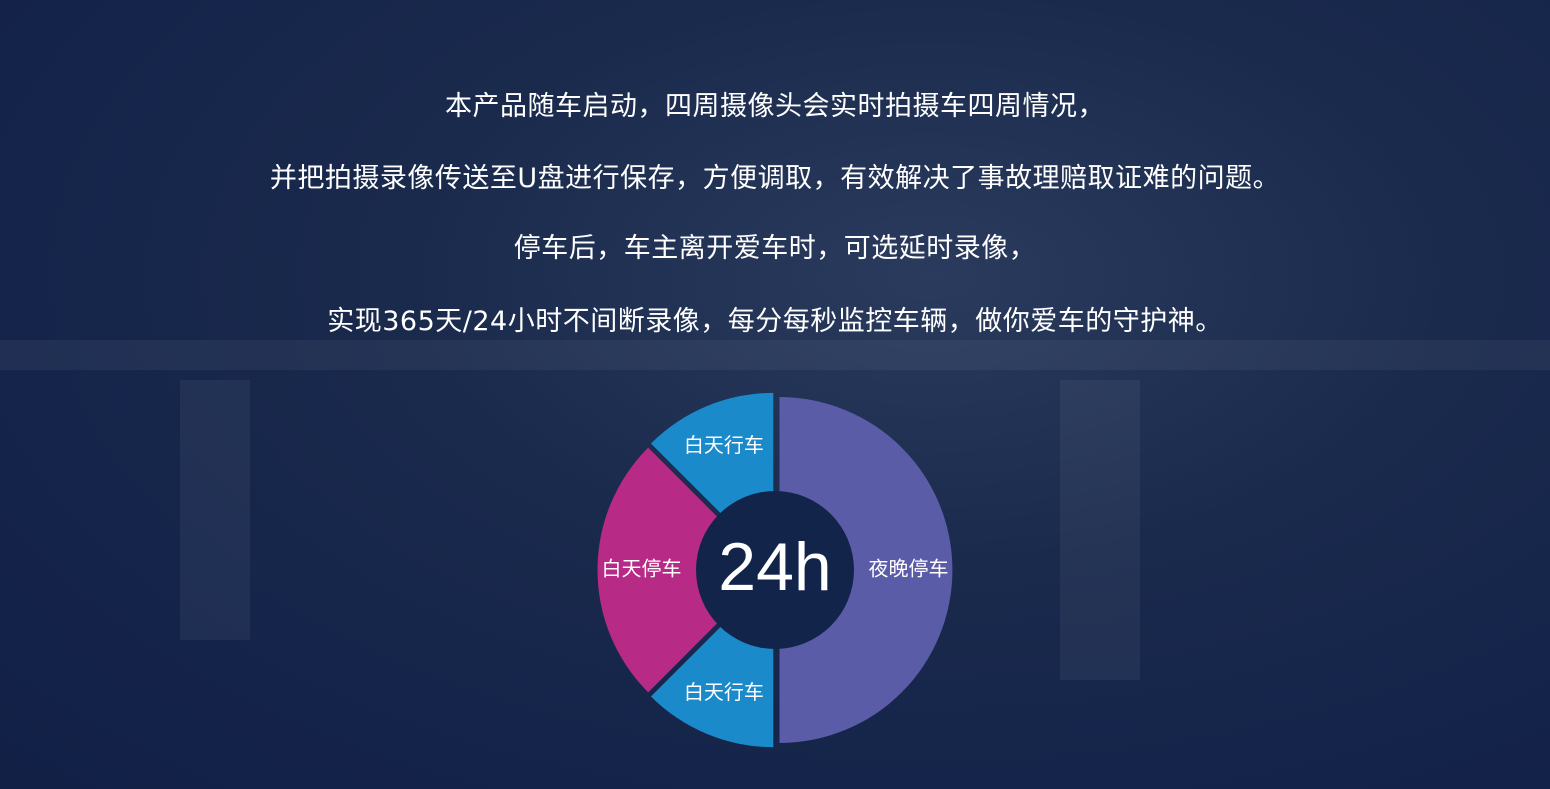 Image resolution: width=1550 pixels, height=789 pixels. I want to click on donut-hole, so click(775, 570).